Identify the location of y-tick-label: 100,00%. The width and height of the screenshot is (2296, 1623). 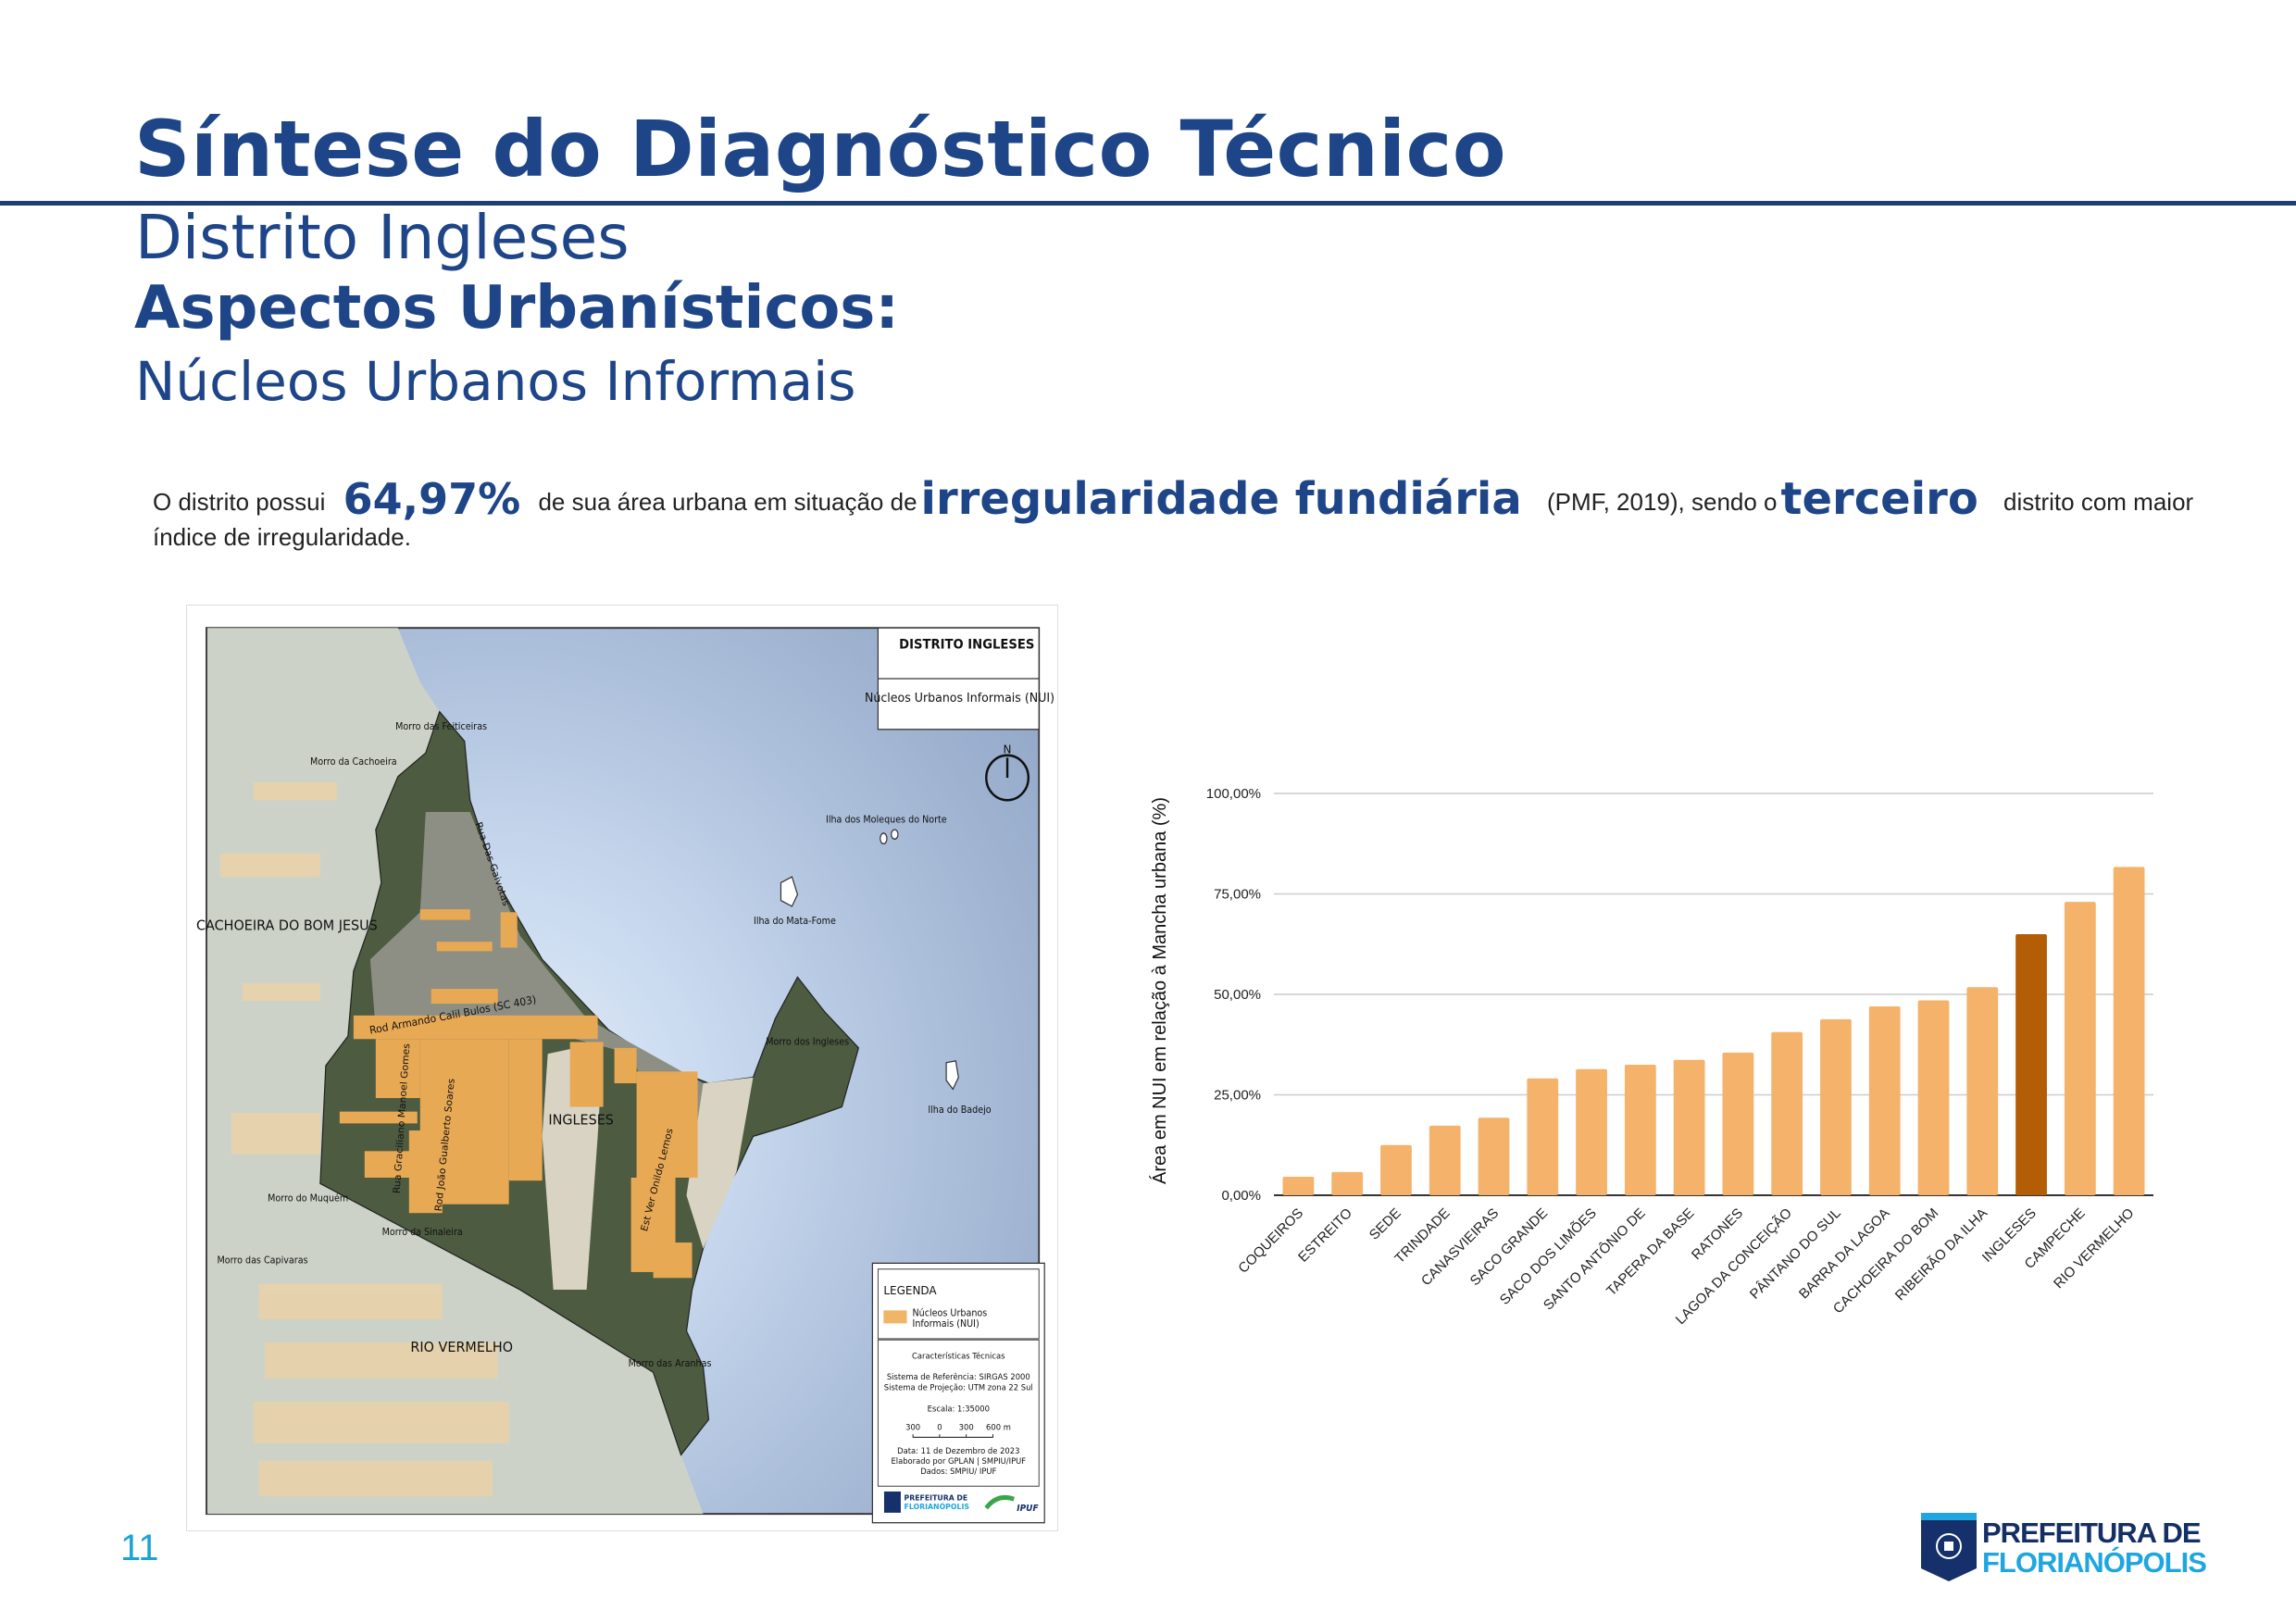
(1233, 794).